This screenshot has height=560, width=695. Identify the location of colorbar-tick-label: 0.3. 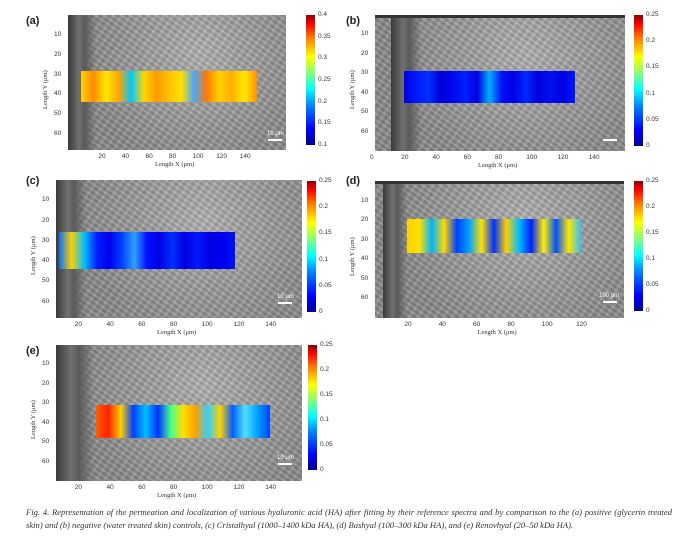
(323, 58).